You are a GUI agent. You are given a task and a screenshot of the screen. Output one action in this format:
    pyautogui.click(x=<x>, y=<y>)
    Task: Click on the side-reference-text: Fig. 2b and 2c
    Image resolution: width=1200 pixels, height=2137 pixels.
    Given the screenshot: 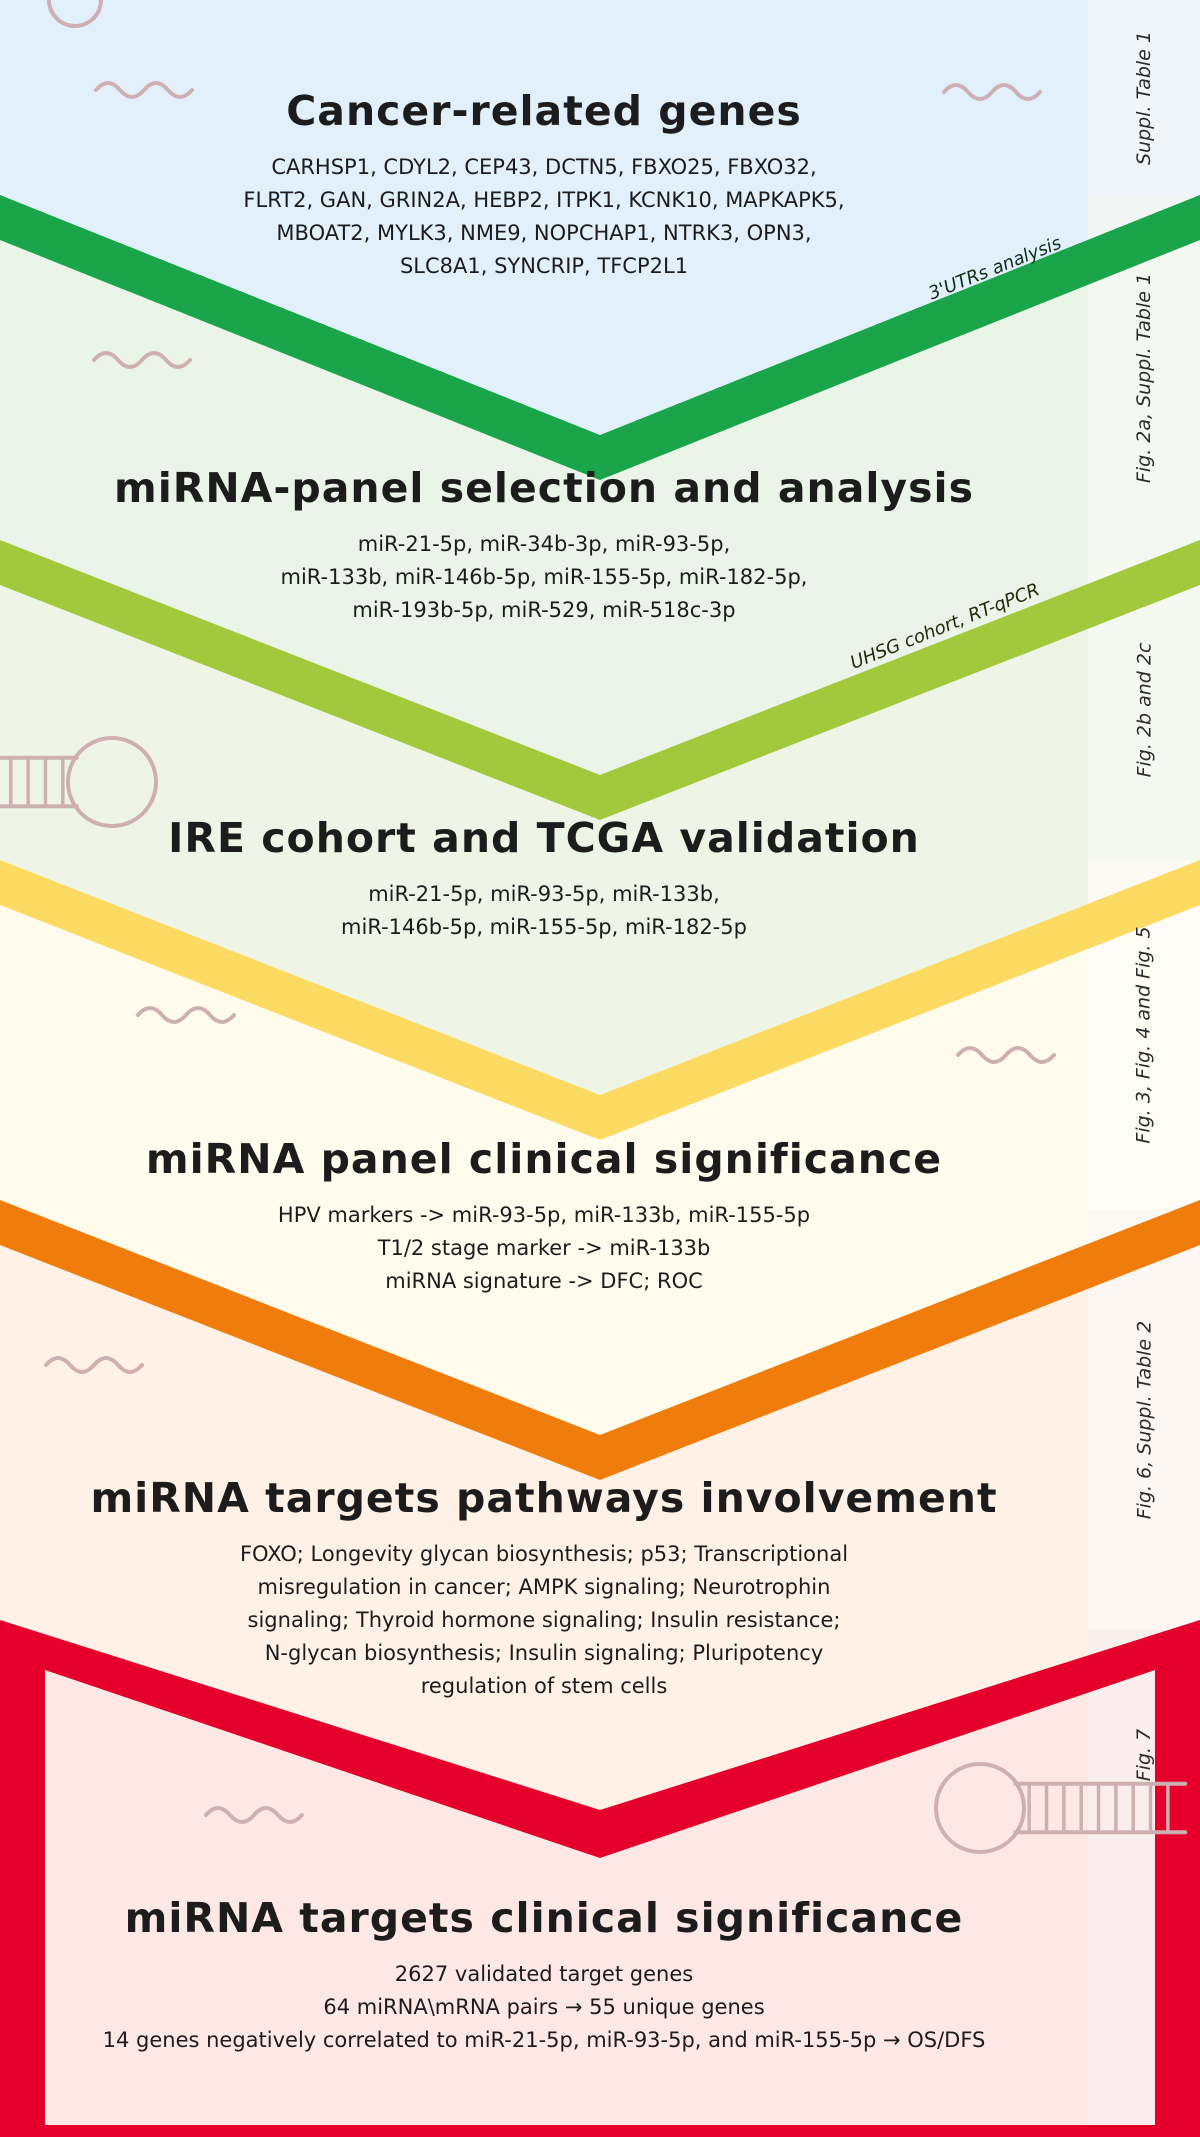 What is the action you would take?
    pyautogui.click(x=1144, y=710)
    